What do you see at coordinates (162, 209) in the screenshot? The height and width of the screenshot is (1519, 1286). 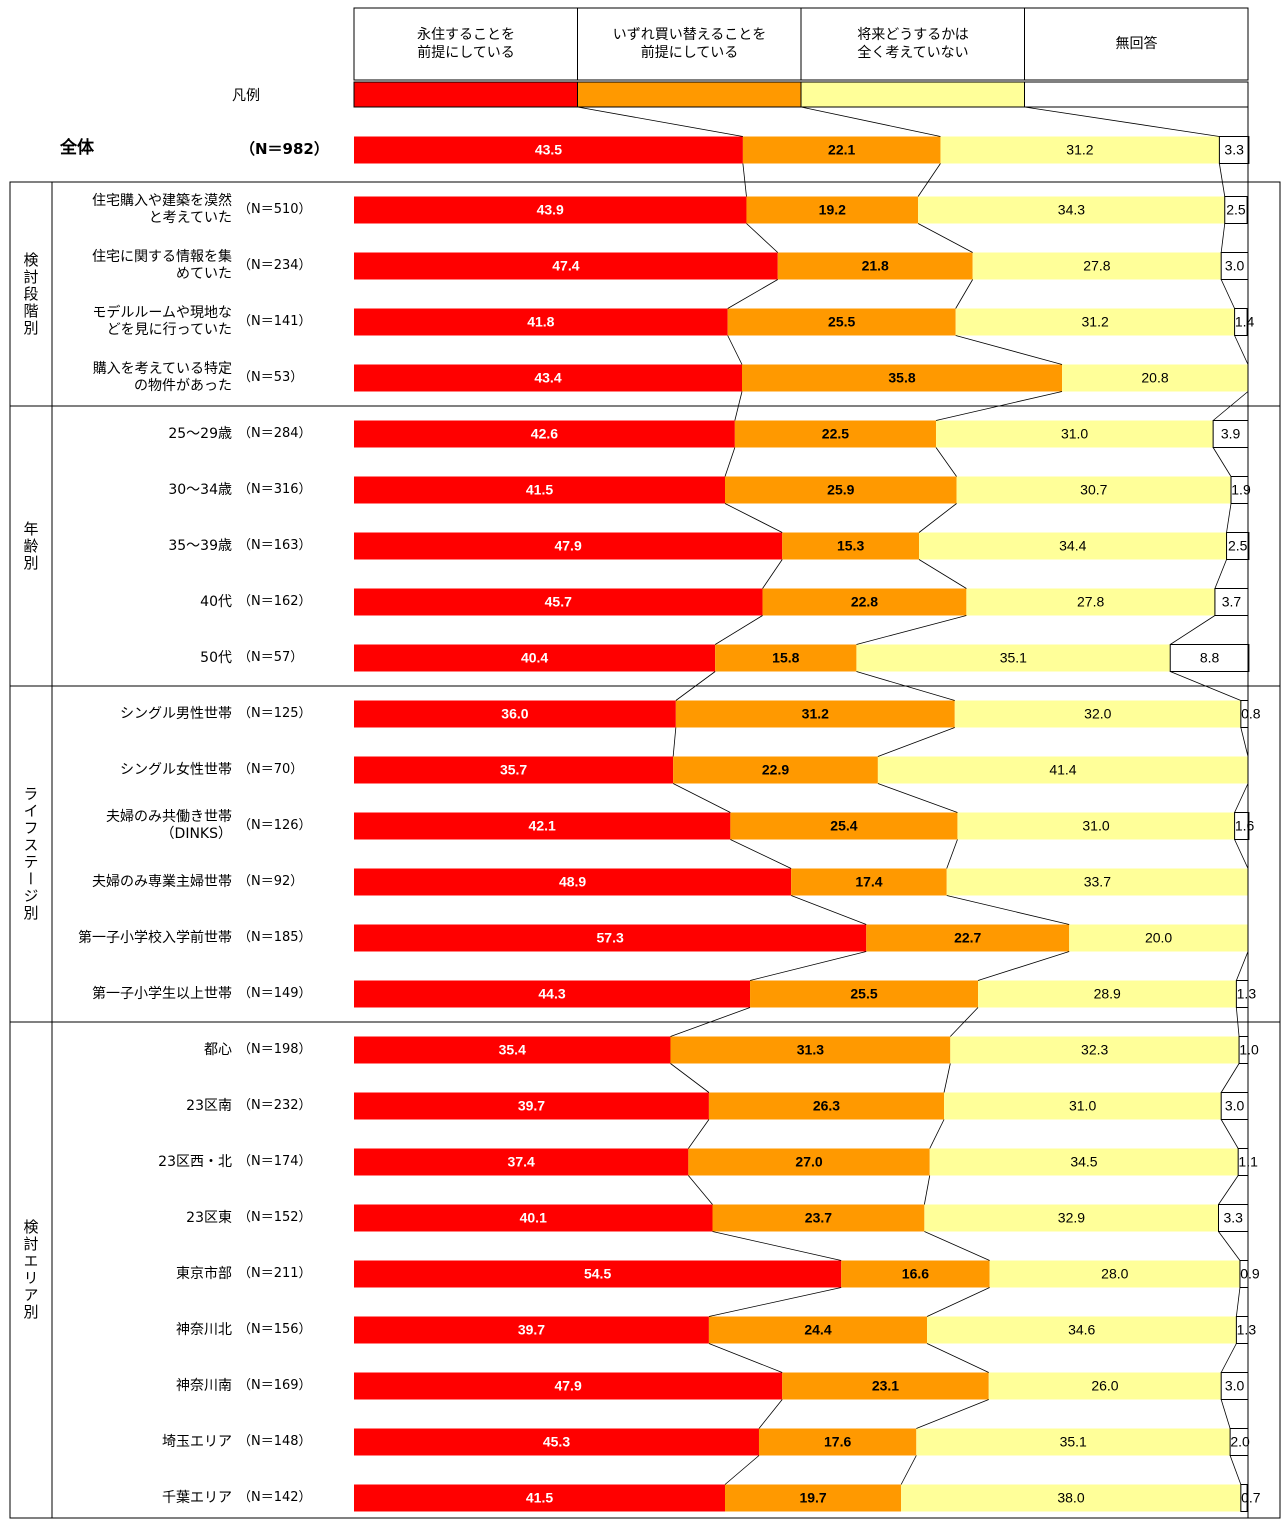 I see `category-label: 住宅購入や建築を漠然 と考えていた` at bounding box center [162, 209].